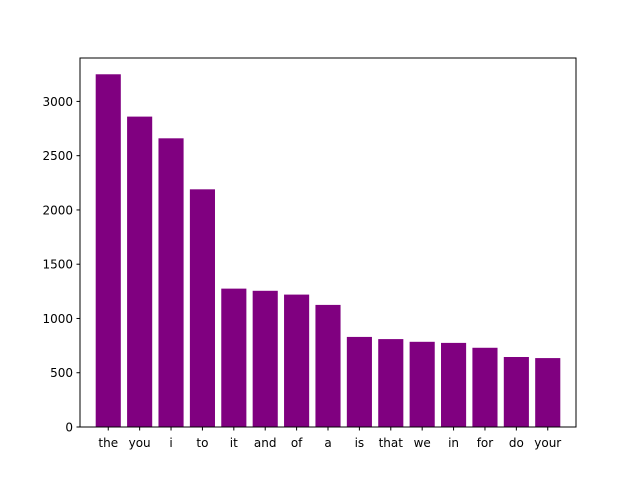  Describe the element at coordinates (297, 443) in the screenshot. I see `x-tick-label: of` at that location.